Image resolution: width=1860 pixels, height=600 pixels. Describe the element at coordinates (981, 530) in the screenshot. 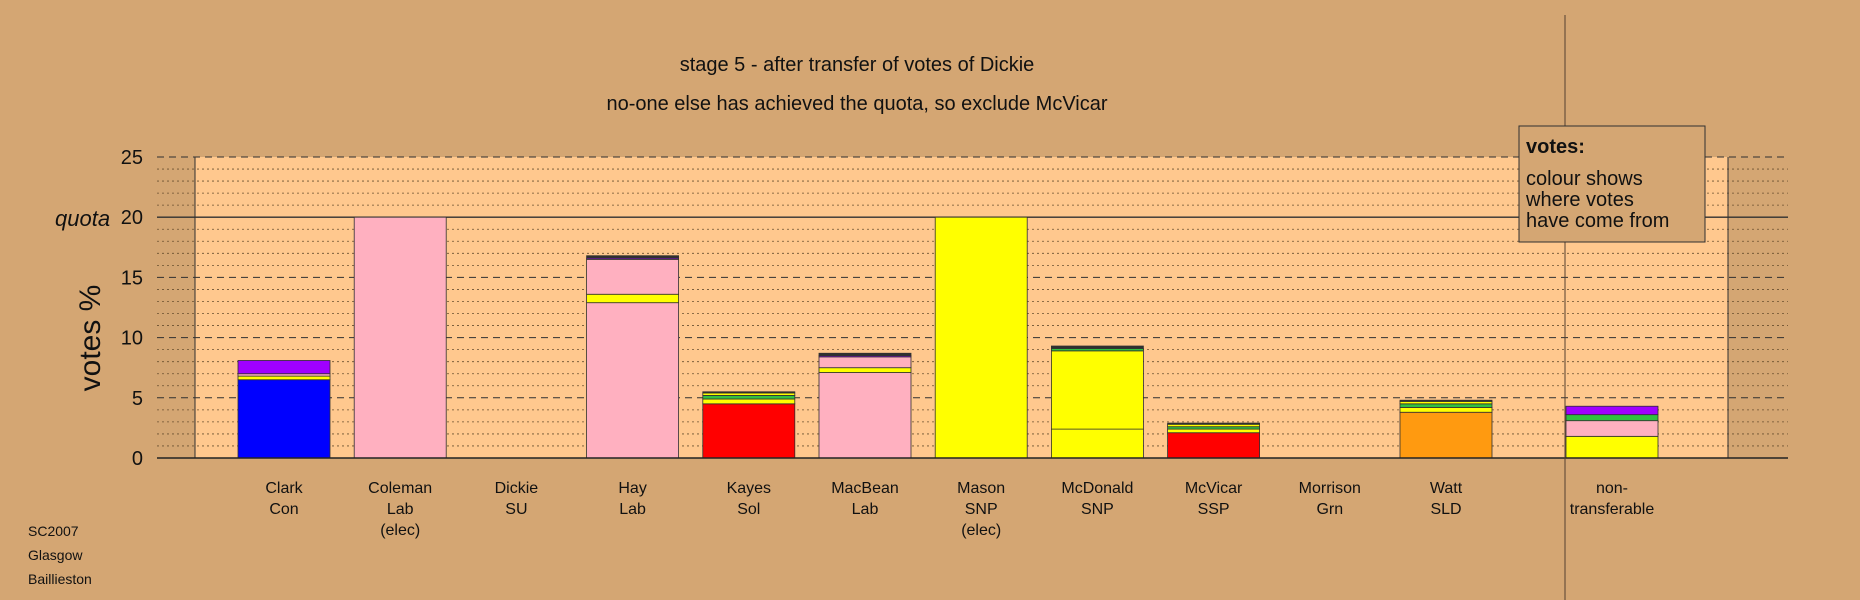

I see `candidate-mason-label: (elec)` at that location.